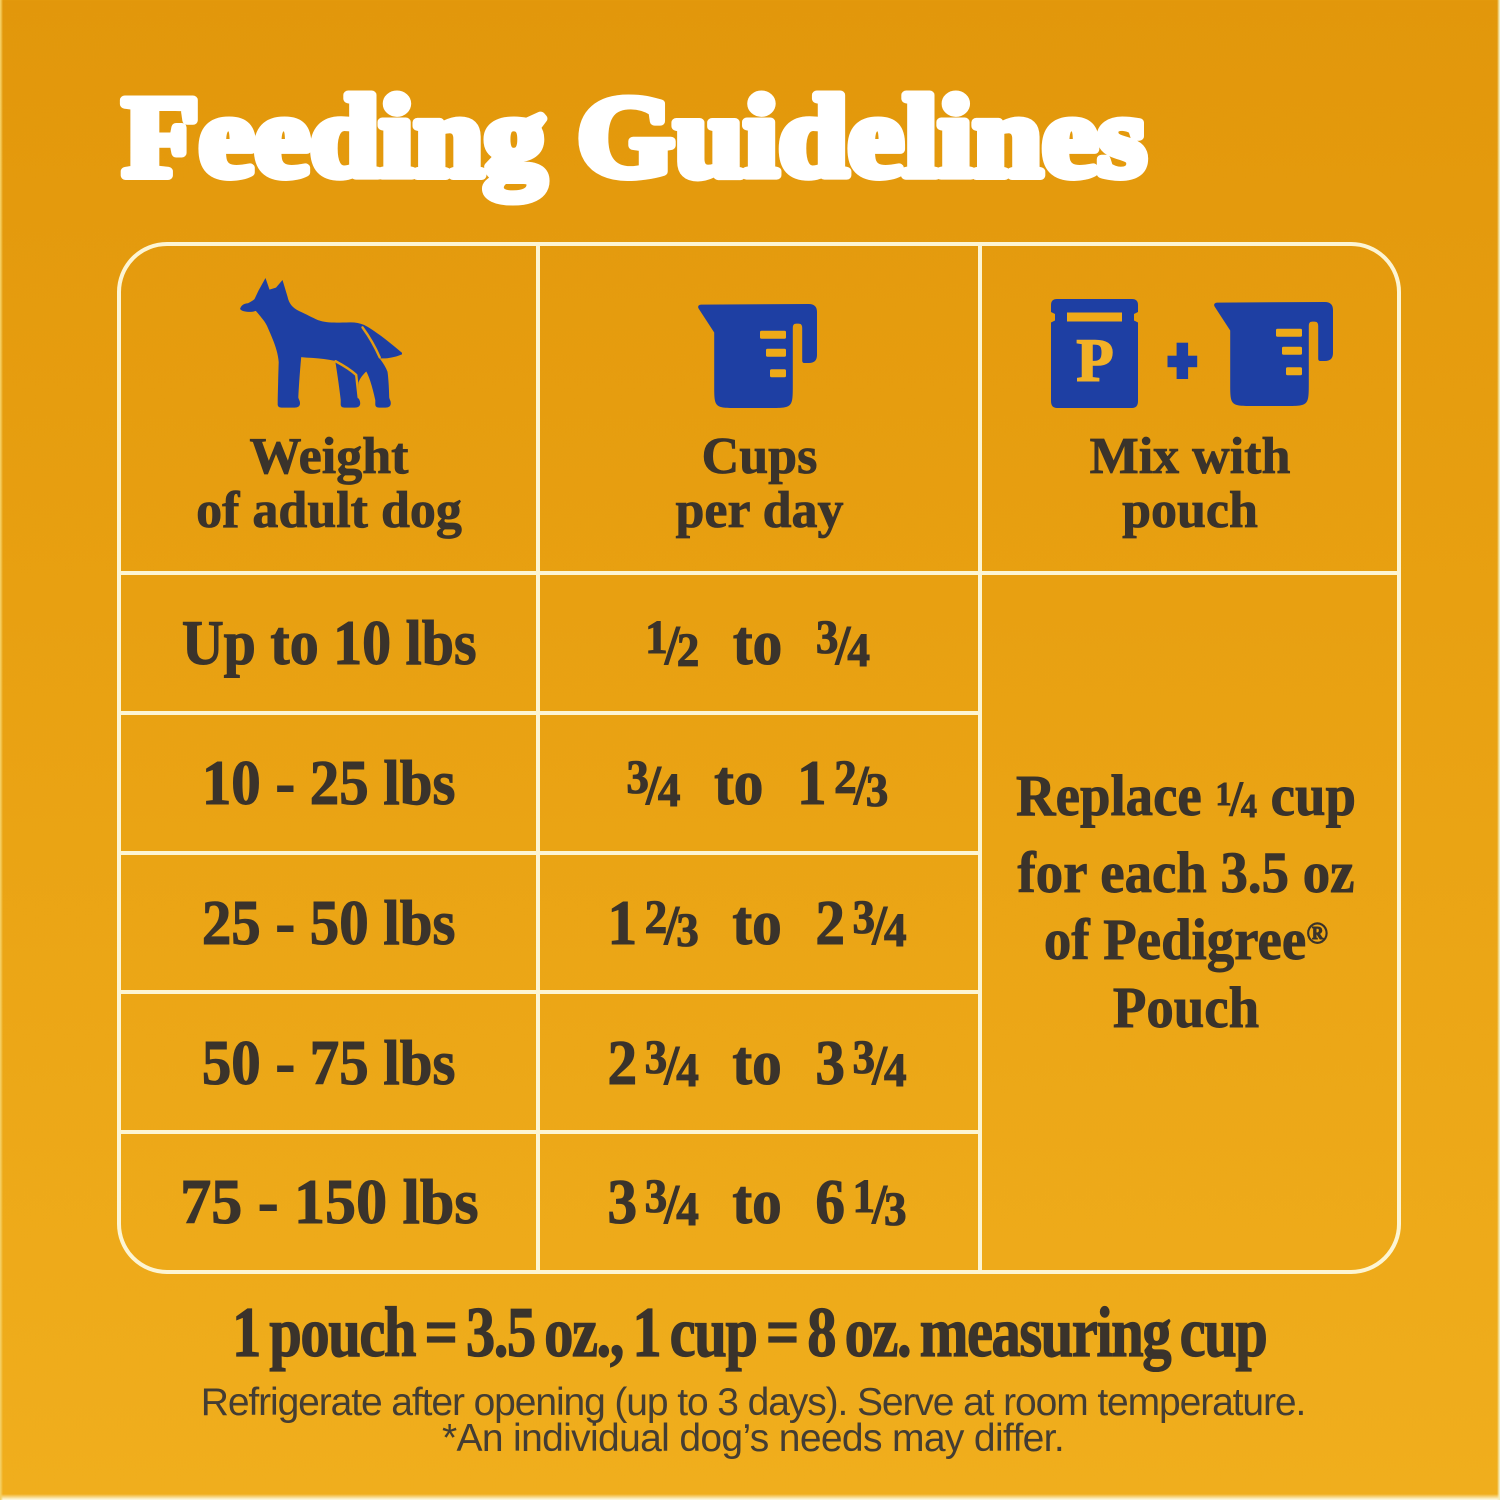 This screenshot has height=1500, width=1500. Describe the element at coordinates (1094, 361) in the screenshot. I see `svg-text: P` at that location.